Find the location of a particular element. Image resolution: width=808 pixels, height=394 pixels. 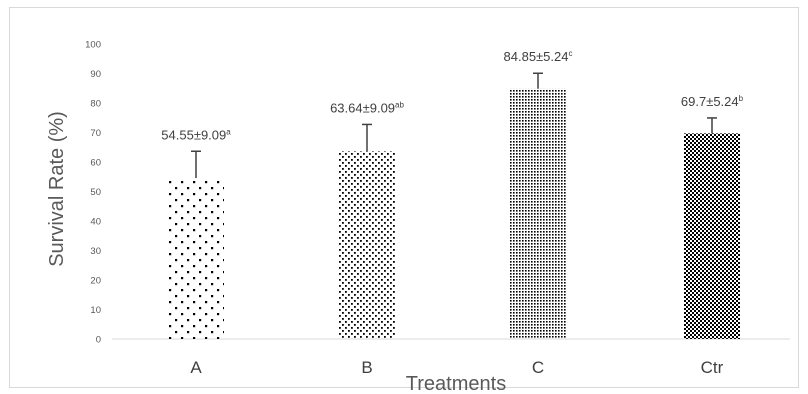

y-tick-label: 100 is located at coordinates (93, 45).